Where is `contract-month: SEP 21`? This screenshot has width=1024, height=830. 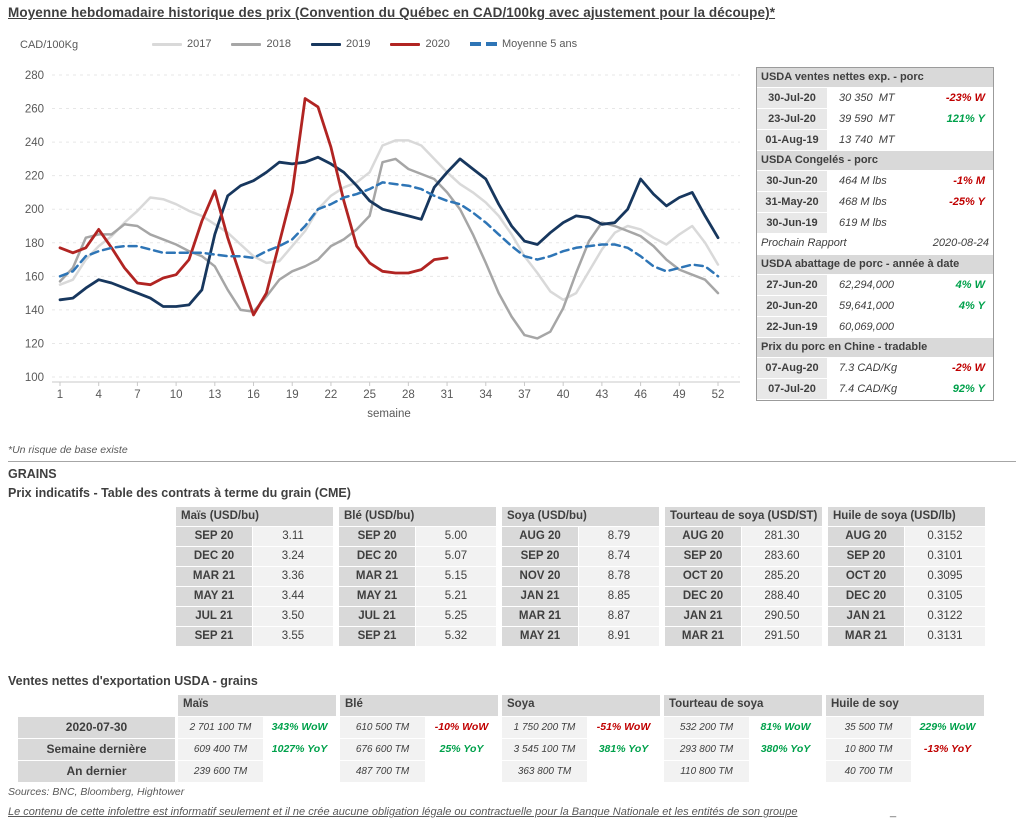
contract-month: SEP 21 is located at coordinates (214, 636).